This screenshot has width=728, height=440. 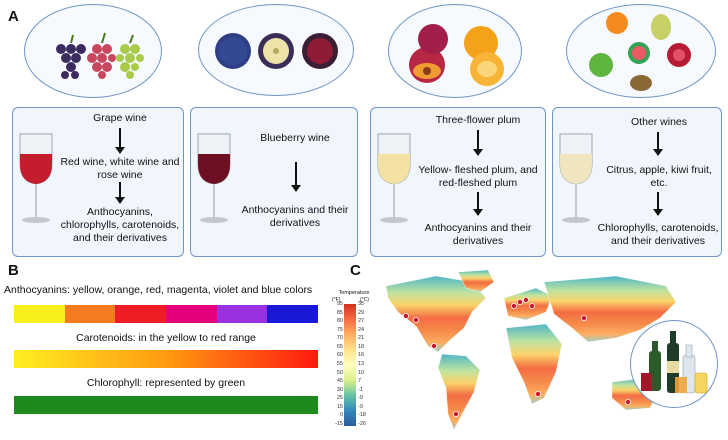 What do you see at coordinates (120, 169) in the screenshot?
I see `grape-wine-types: Red wine, white wine and rose wine` at bounding box center [120, 169].